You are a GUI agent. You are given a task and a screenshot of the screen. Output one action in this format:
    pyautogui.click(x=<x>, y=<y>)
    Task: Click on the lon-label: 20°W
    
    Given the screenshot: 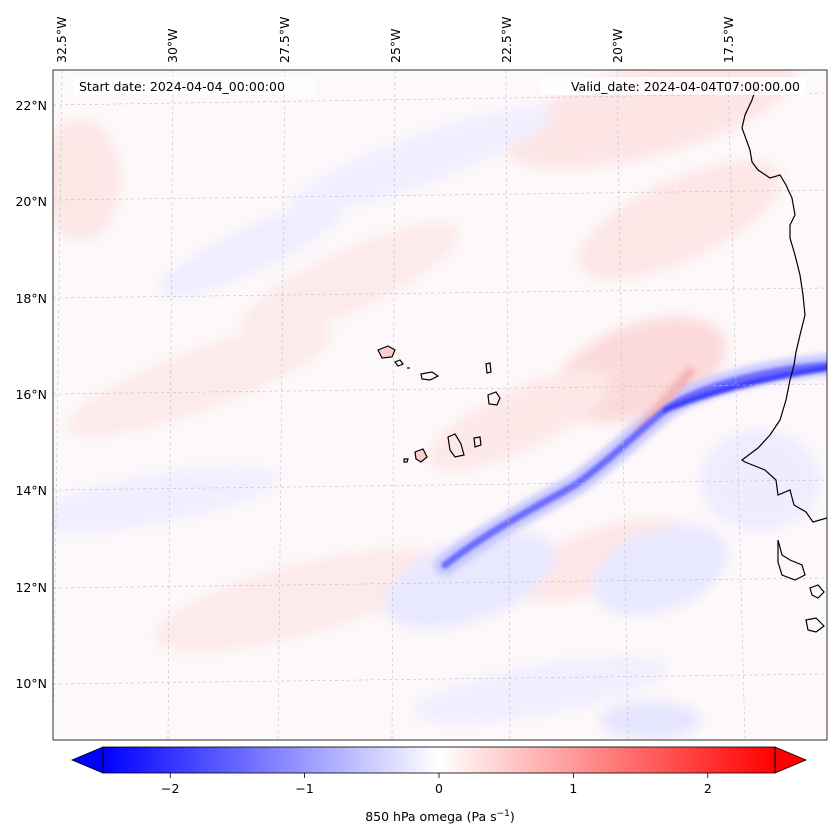 What is the action you would take?
    pyautogui.click(x=617, y=45)
    